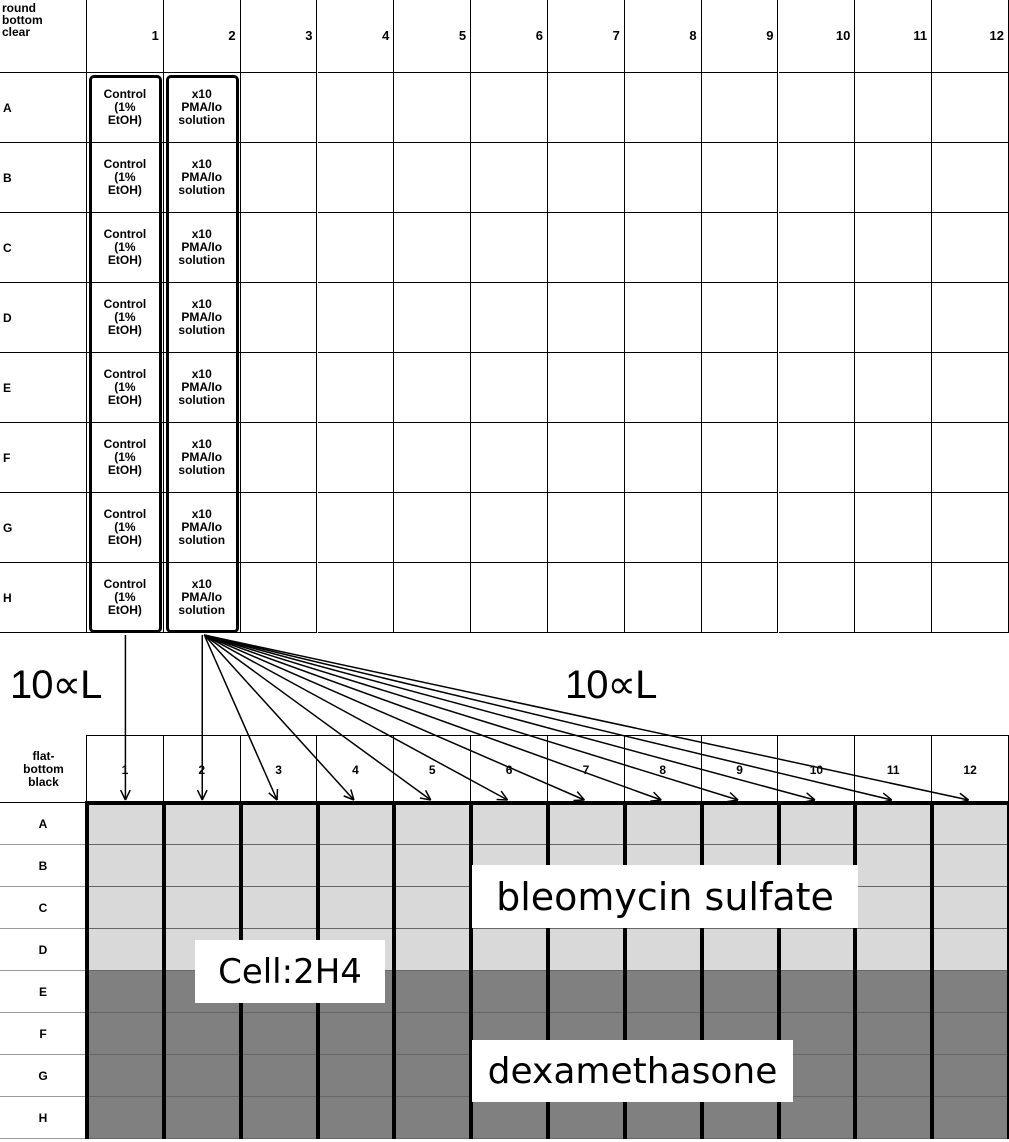  What do you see at coordinates (125, 354) in the screenshot?
I see `column-outline` at bounding box center [125, 354].